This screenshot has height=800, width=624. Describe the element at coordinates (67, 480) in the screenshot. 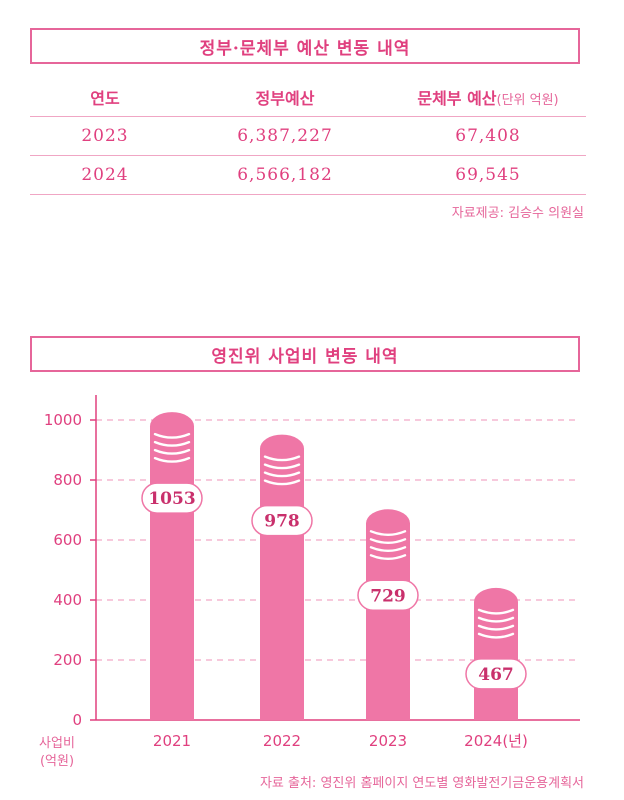

I see `y-tick-label: 800` at that location.